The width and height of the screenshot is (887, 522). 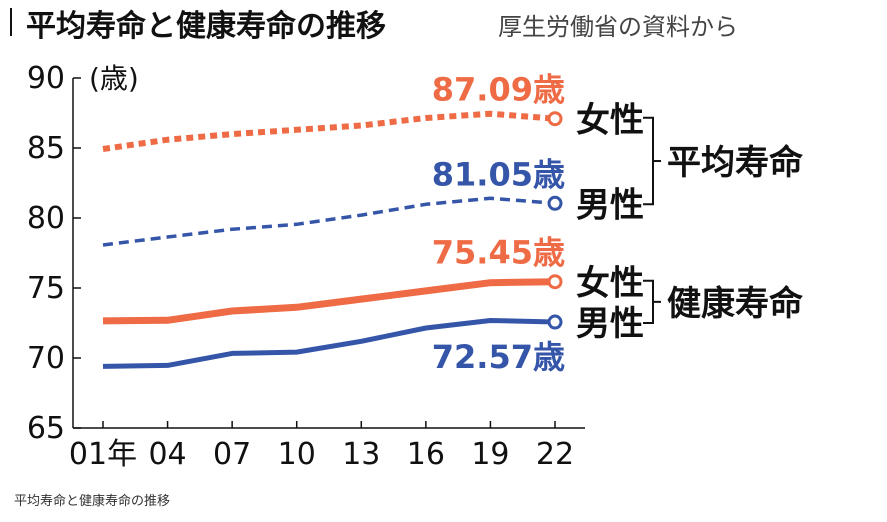 What do you see at coordinates (735, 163) in the screenshot?
I see `group-label: 平均寿命` at bounding box center [735, 163].